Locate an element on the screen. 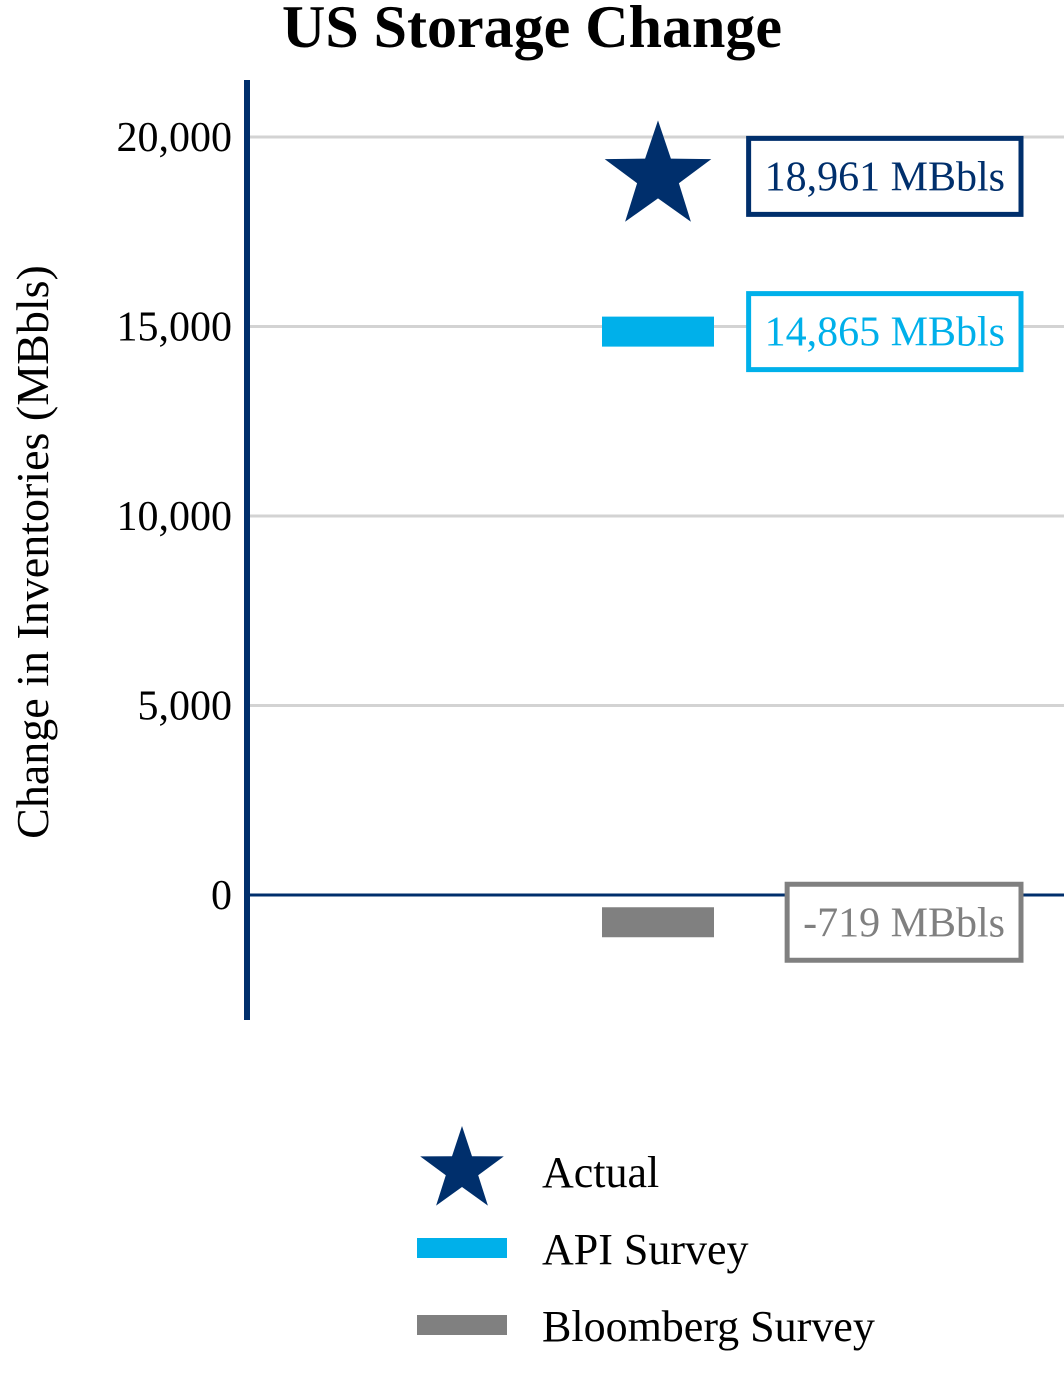  data-label: -719 MBbls is located at coordinates (904, 923).